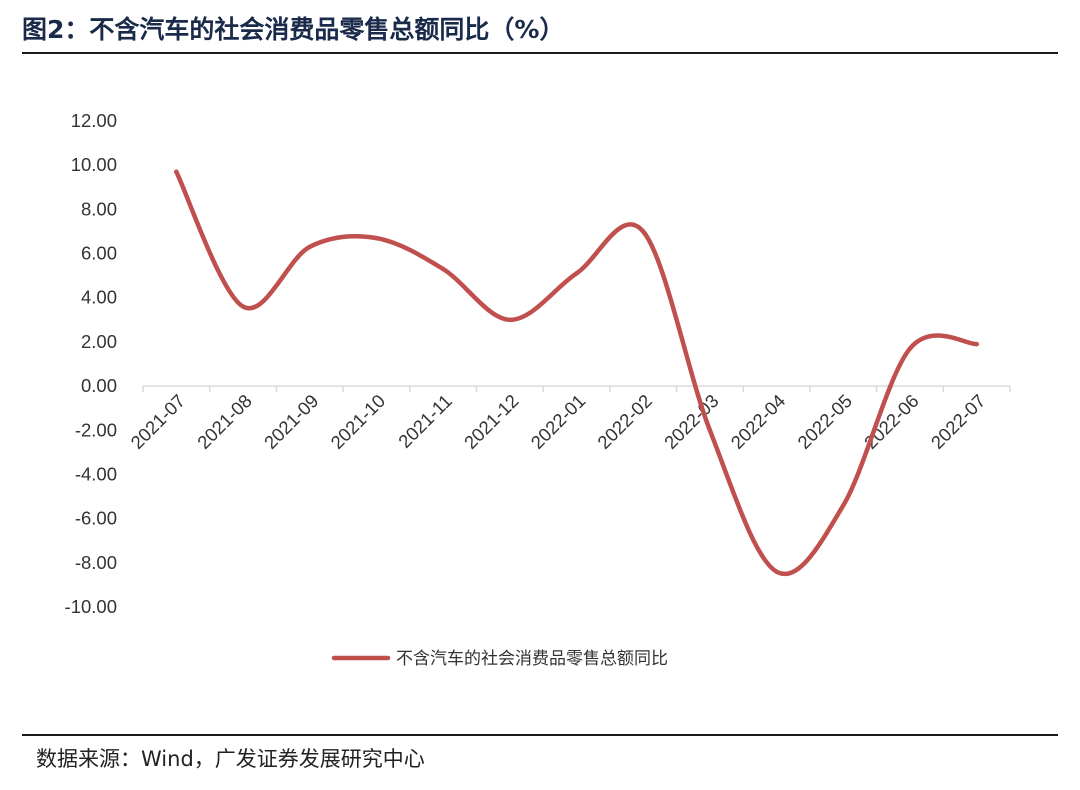 The image size is (1080, 790). I want to click on x-tick-label: 2022-01, so click(557, 421).